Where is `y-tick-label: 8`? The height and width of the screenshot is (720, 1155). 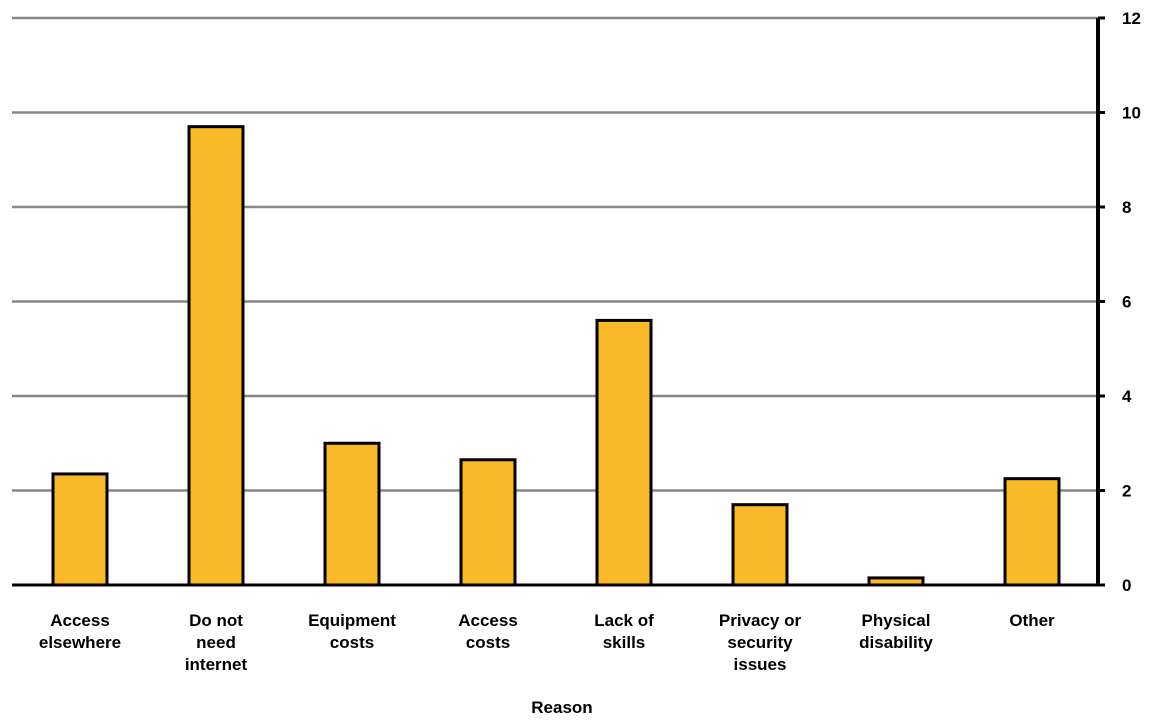 y-tick-label: 8 is located at coordinates (1126, 207).